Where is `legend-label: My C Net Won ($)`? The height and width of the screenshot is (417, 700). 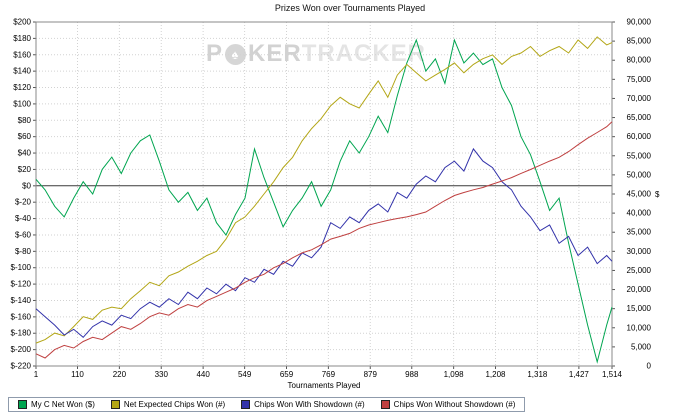
legend-label: My C Net Won ($) is located at coordinates (63, 404).